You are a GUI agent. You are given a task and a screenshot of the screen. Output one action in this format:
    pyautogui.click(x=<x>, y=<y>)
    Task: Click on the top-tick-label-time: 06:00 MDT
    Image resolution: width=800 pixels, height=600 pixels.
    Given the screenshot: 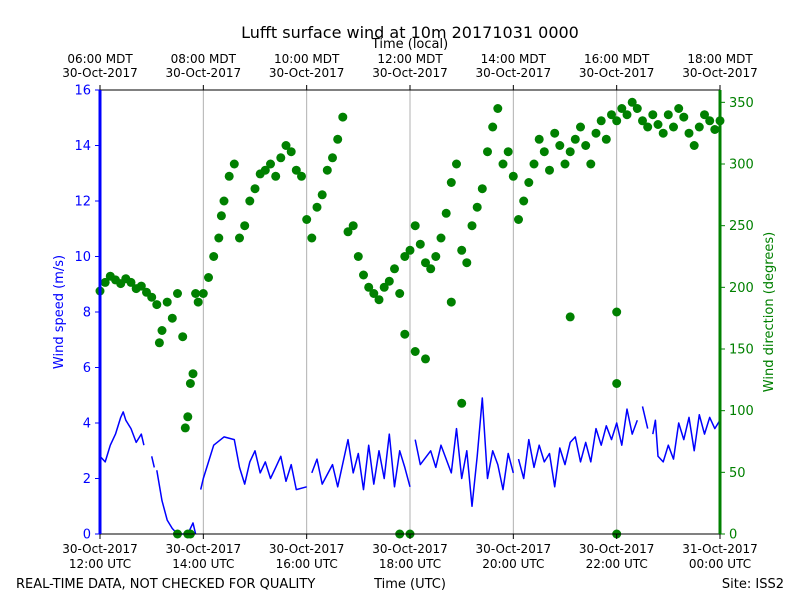 What is the action you would take?
    pyautogui.click(x=100, y=59)
    